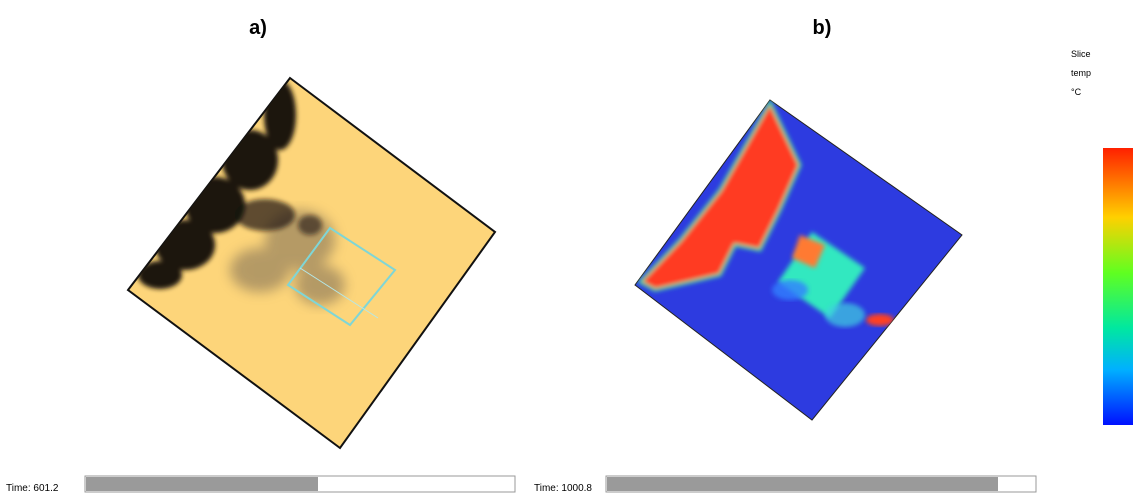 The image size is (1133, 497). What do you see at coordinates (822, 28) in the screenshot?
I see `panel-label: b)` at bounding box center [822, 28].